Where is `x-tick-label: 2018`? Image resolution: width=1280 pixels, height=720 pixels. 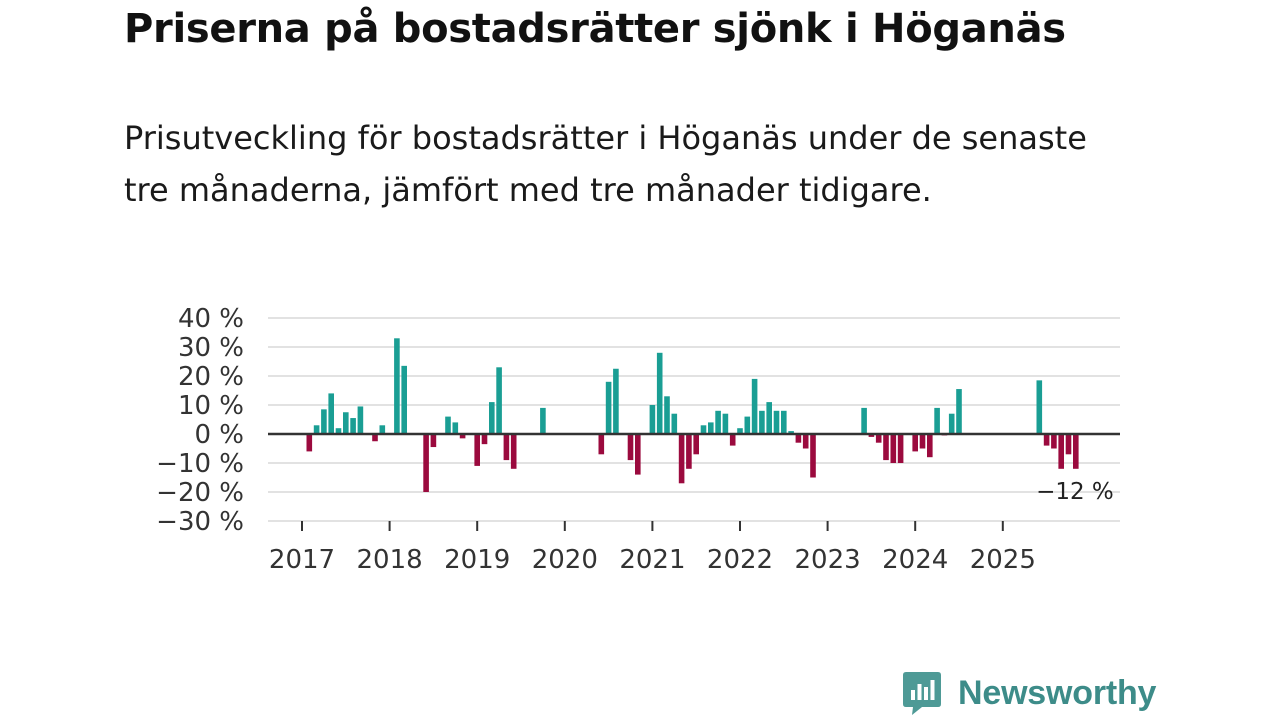
x-tick-label: 2018 is located at coordinates (390, 560).